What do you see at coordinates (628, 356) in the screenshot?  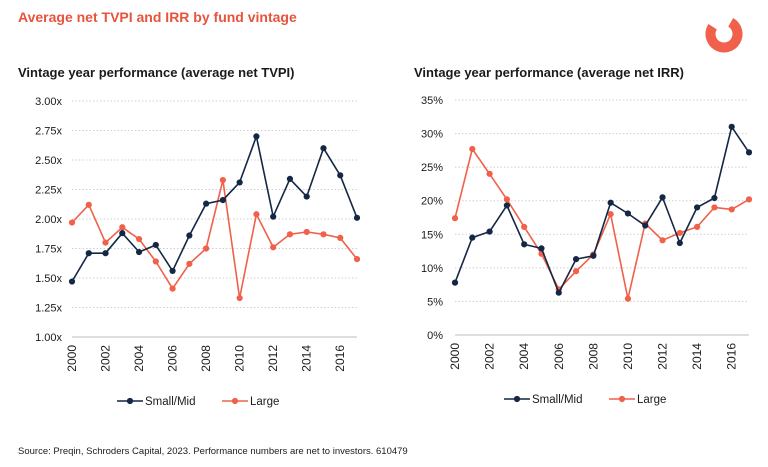 I see `irr-x-tick-label: 2010` at bounding box center [628, 356].